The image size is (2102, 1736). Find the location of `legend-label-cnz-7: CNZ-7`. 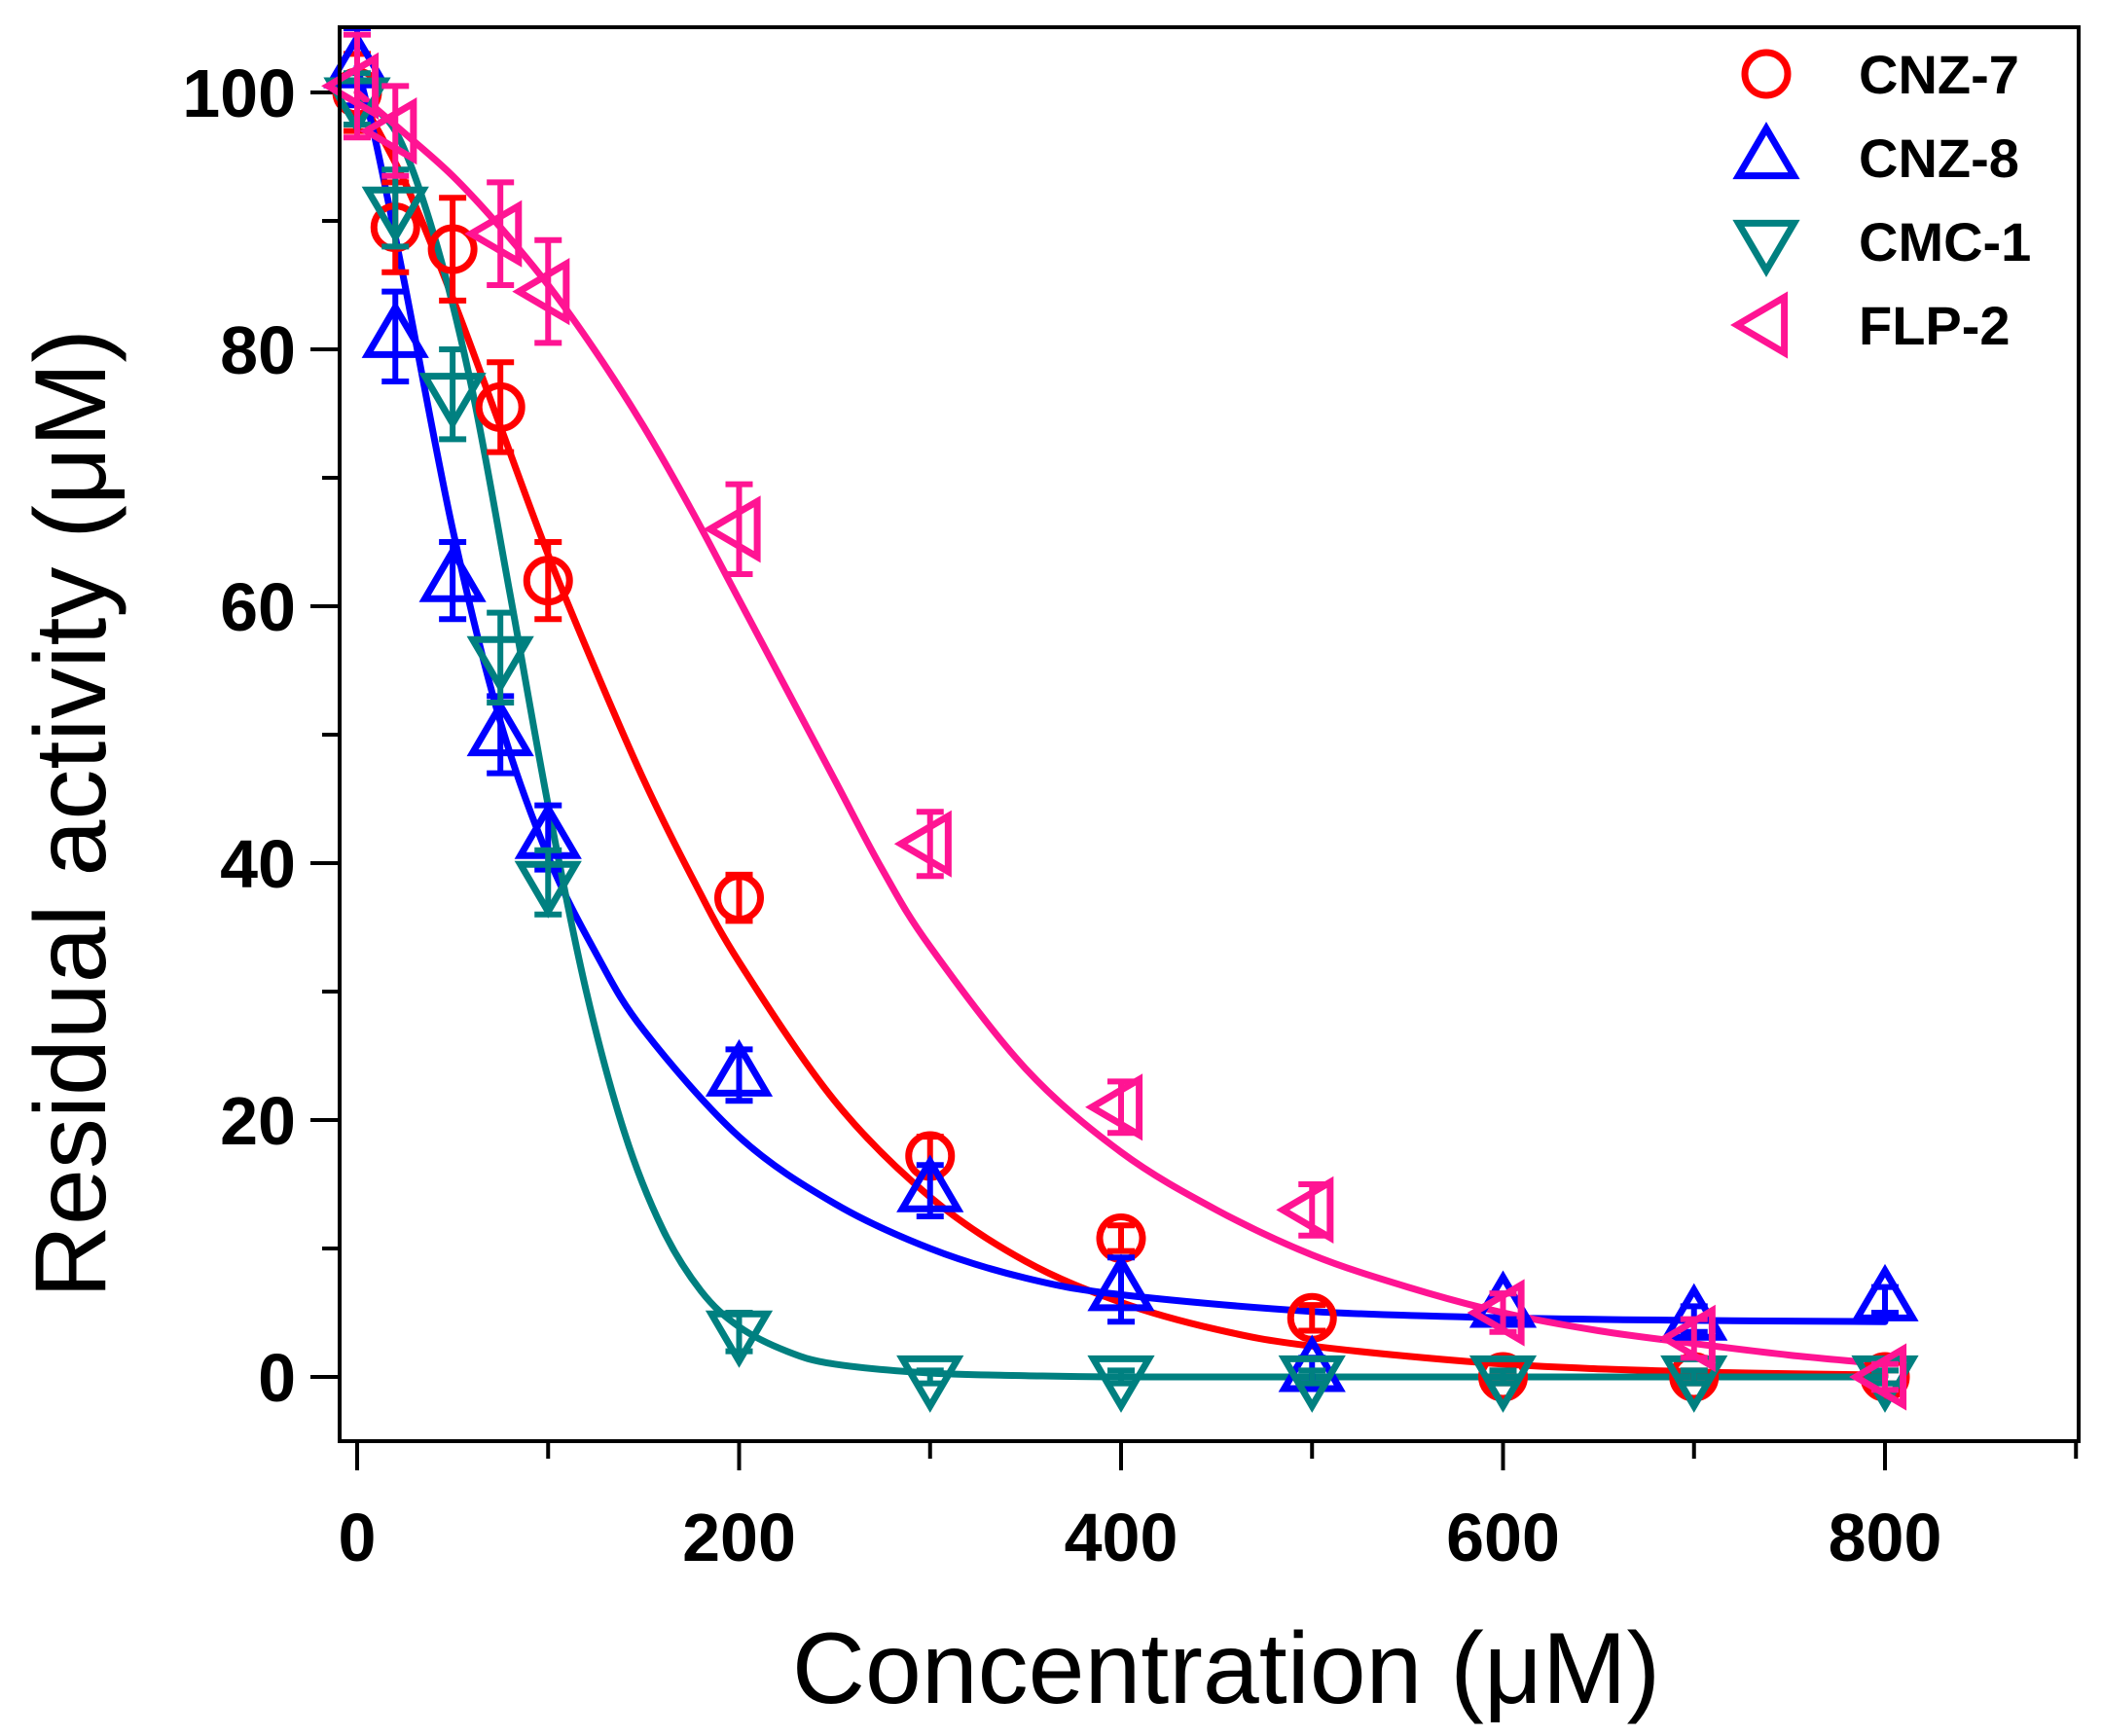

legend-label-cnz-7: CNZ-7 is located at coordinates (1939, 75).